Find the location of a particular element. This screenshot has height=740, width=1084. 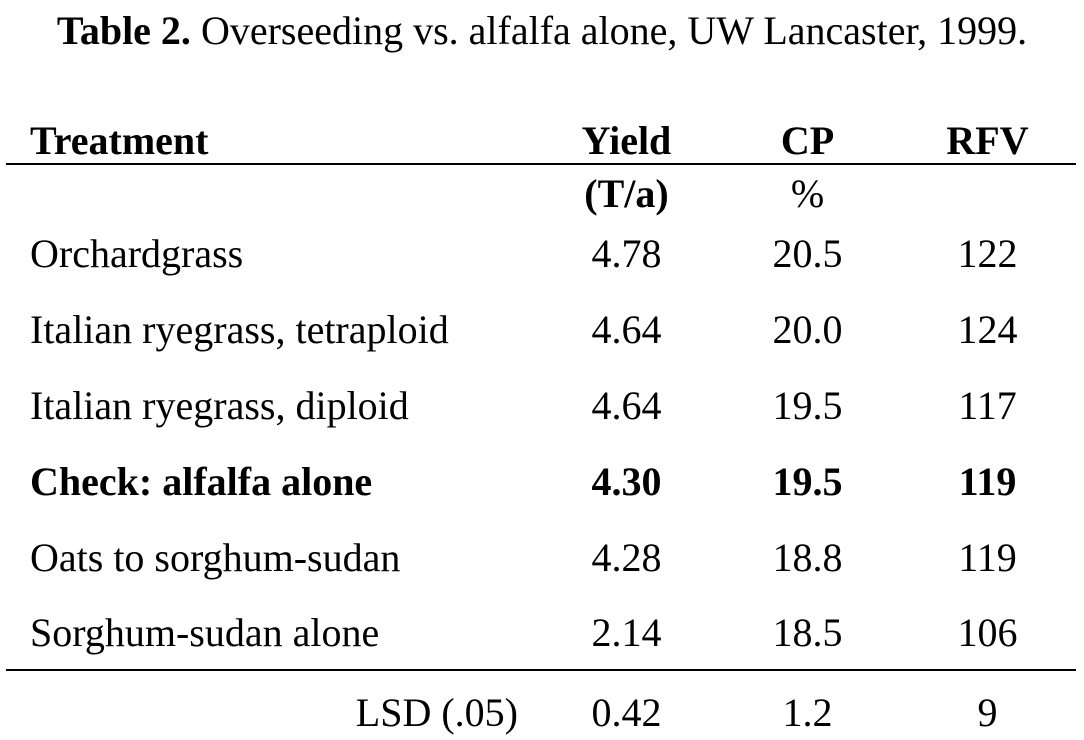

yield-cell: 4.28 is located at coordinates (626, 557).